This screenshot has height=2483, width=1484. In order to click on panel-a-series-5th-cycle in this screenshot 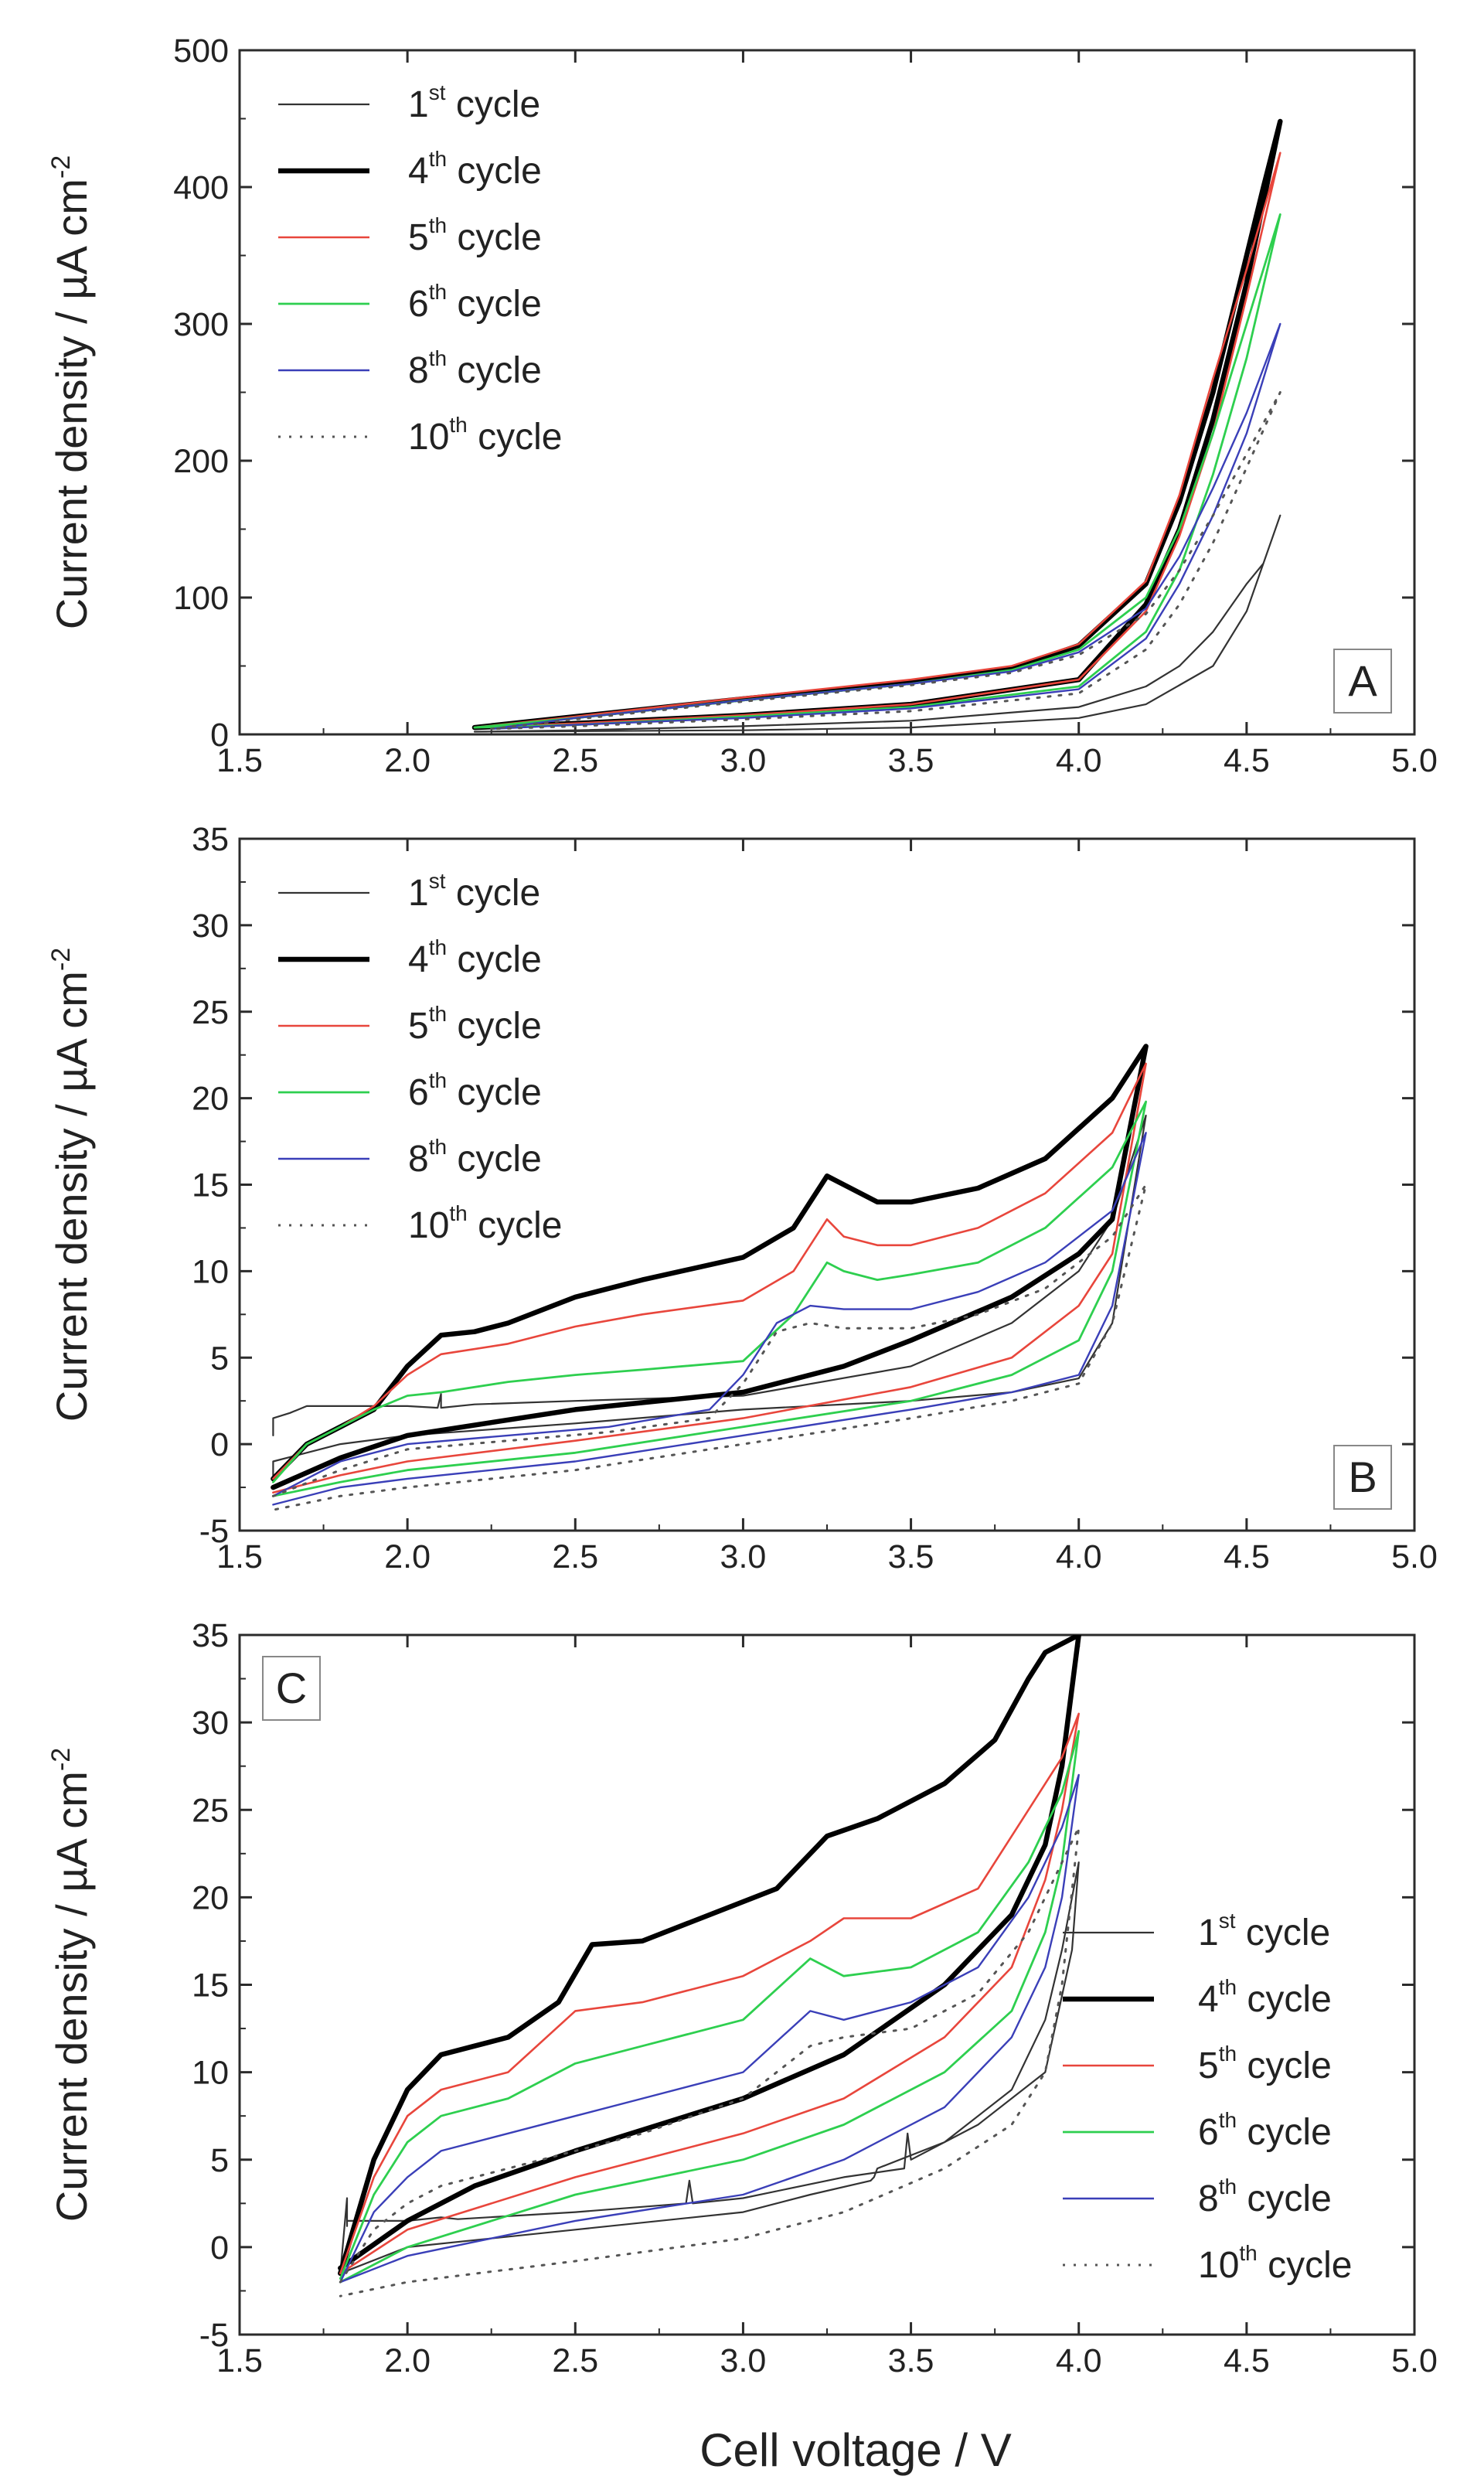, I will do `click(877, 440)`.